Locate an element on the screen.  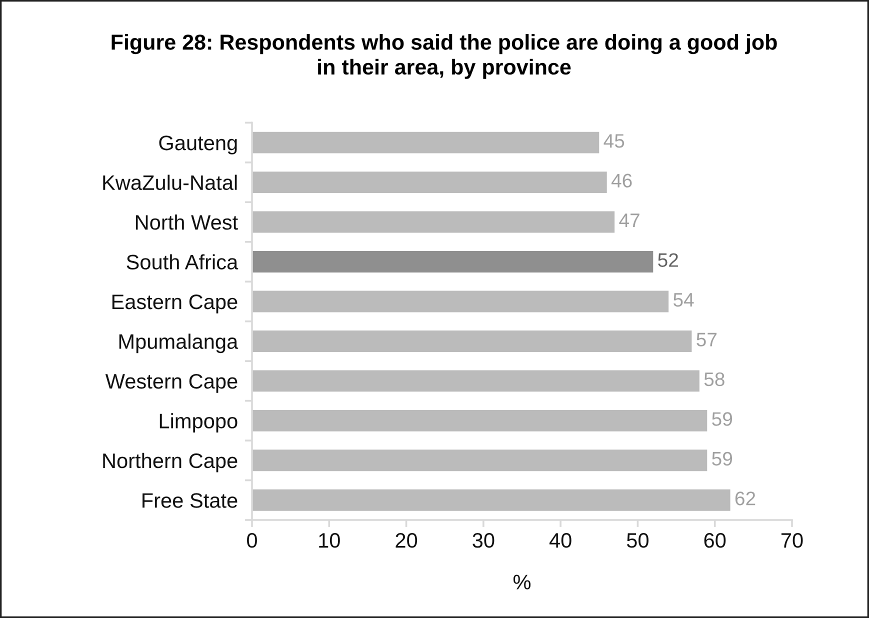
x-tick-label: 10 is located at coordinates (329, 540).